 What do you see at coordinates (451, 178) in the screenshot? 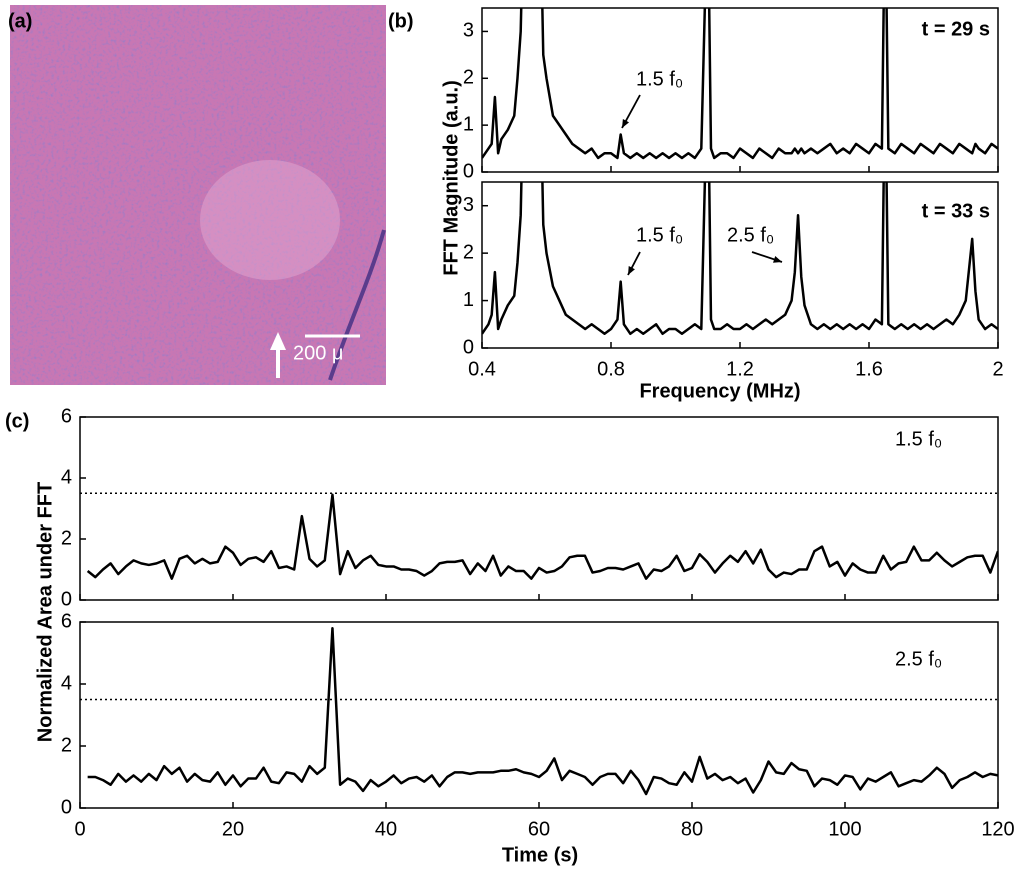
I see `y-axis-label: FFT Magnitude (a.u.)` at bounding box center [451, 178].